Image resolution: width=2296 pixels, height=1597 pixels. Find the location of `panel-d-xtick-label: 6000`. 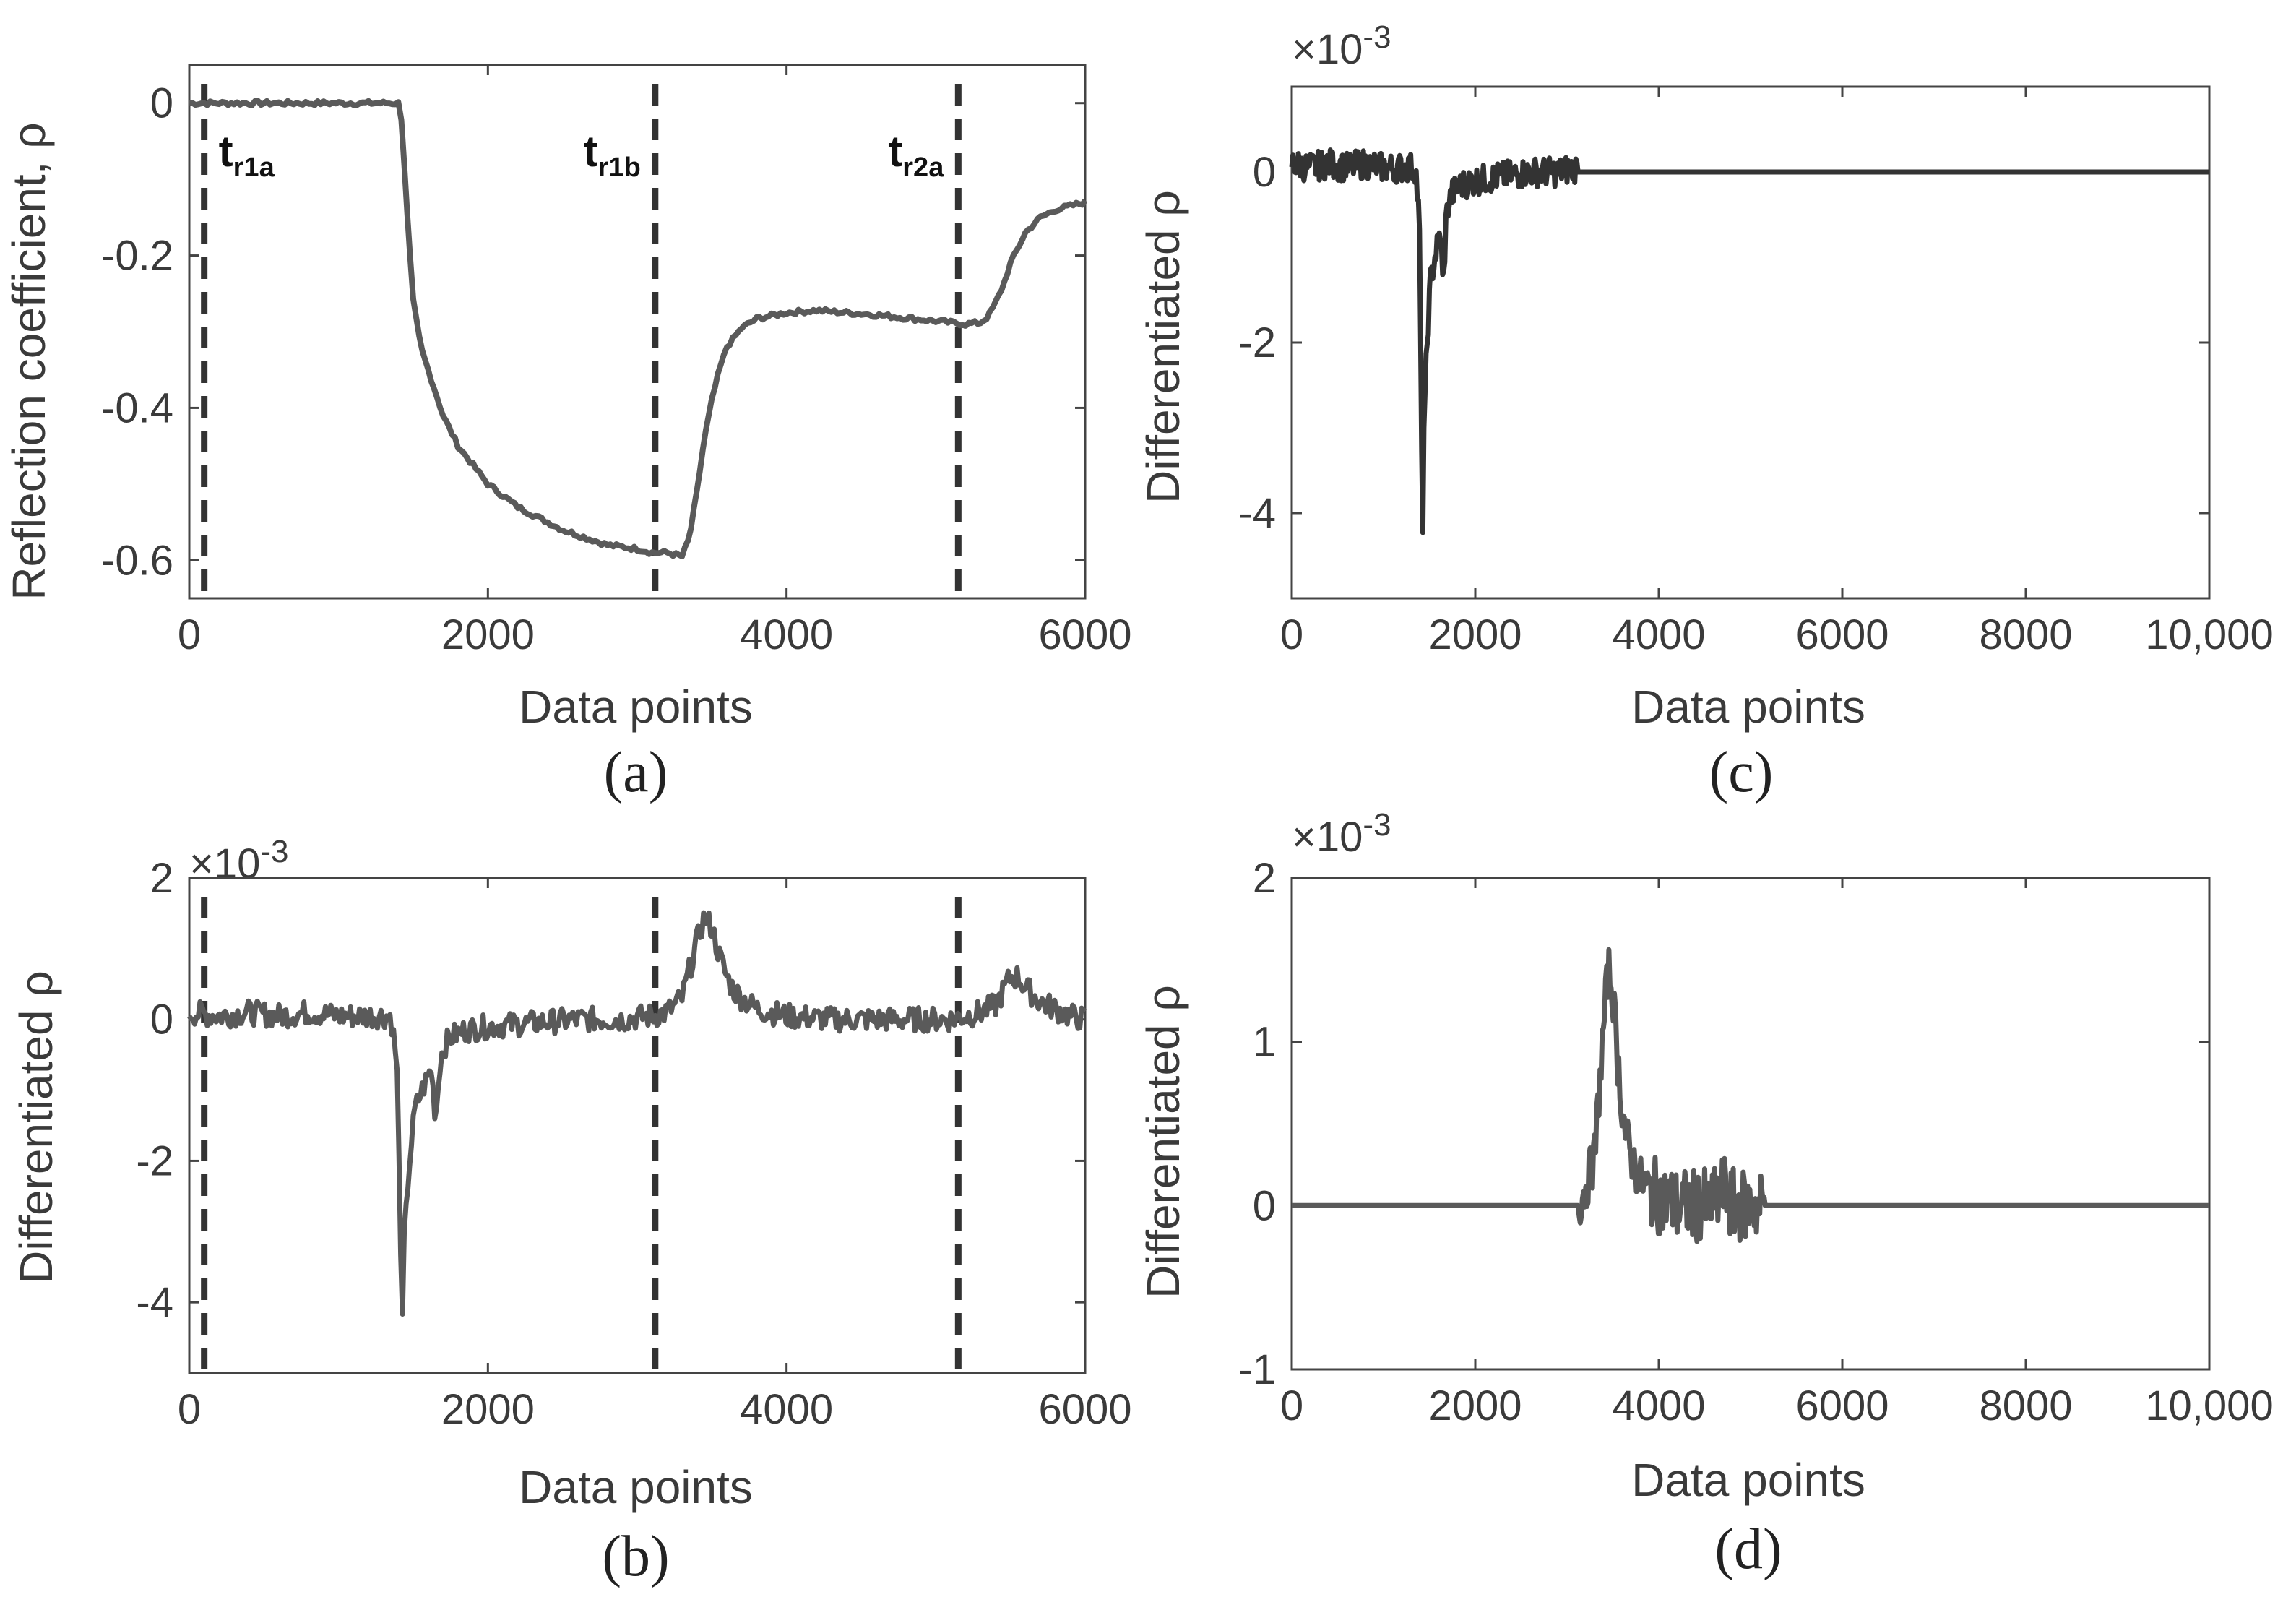

panel-d-xtick-label: 6000 is located at coordinates (1842, 1405).